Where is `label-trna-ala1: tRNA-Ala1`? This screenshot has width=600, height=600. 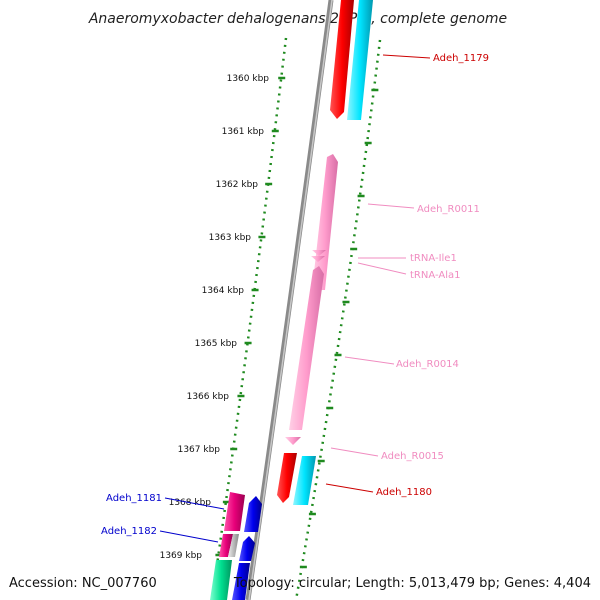 label-trna-ala1: tRNA-Ala1 is located at coordinates (435, 275).